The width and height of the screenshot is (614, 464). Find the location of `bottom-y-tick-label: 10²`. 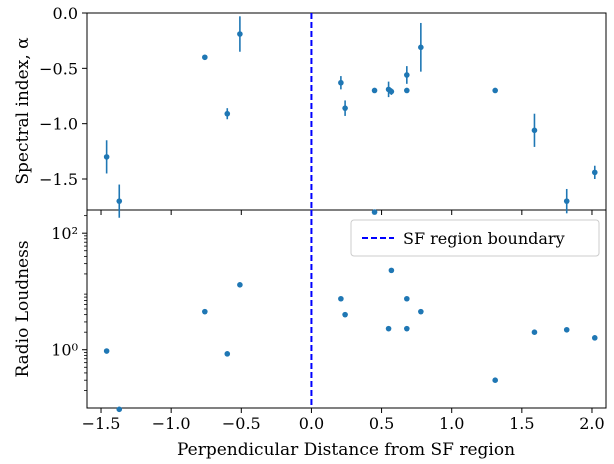

bottom-y-tick-label: 10² is located at coordinates (64, 233).